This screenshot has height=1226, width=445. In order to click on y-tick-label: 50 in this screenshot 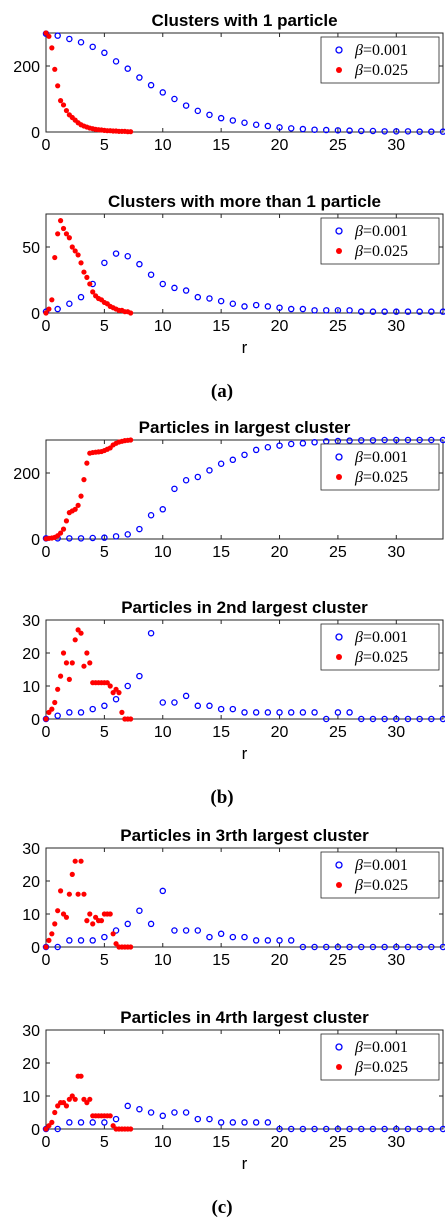, I will do `click(31, 248)`.